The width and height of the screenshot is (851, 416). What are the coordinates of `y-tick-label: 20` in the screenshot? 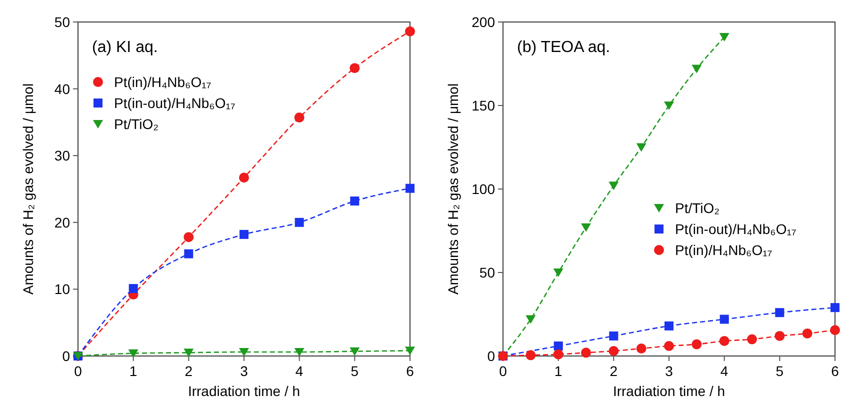 It's located at (62, 222).